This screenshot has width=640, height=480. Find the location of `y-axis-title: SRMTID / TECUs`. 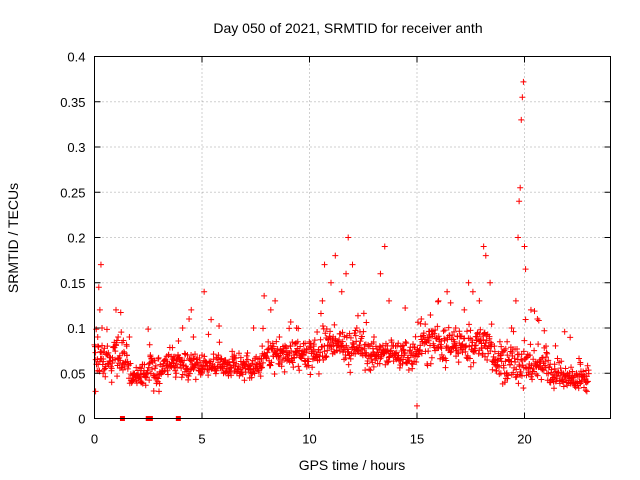

y-axis-title: SRMTID / TECUs is located at coordinates (13, 238).